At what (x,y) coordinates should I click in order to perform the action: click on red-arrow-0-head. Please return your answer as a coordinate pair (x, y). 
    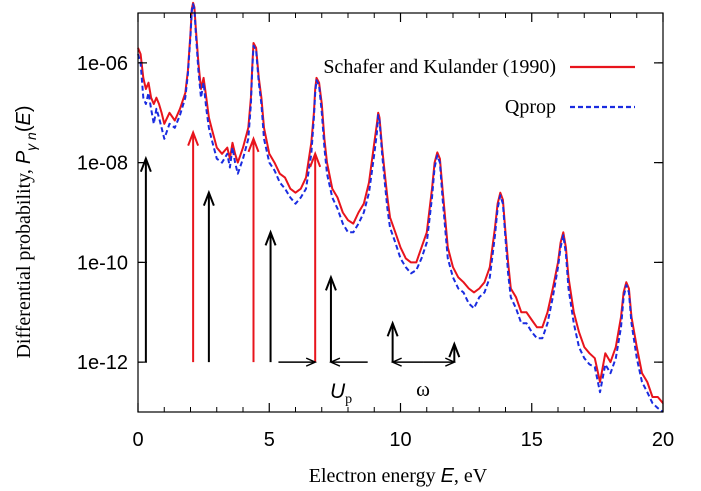
    Looking at the image, I should click on (193, 137).